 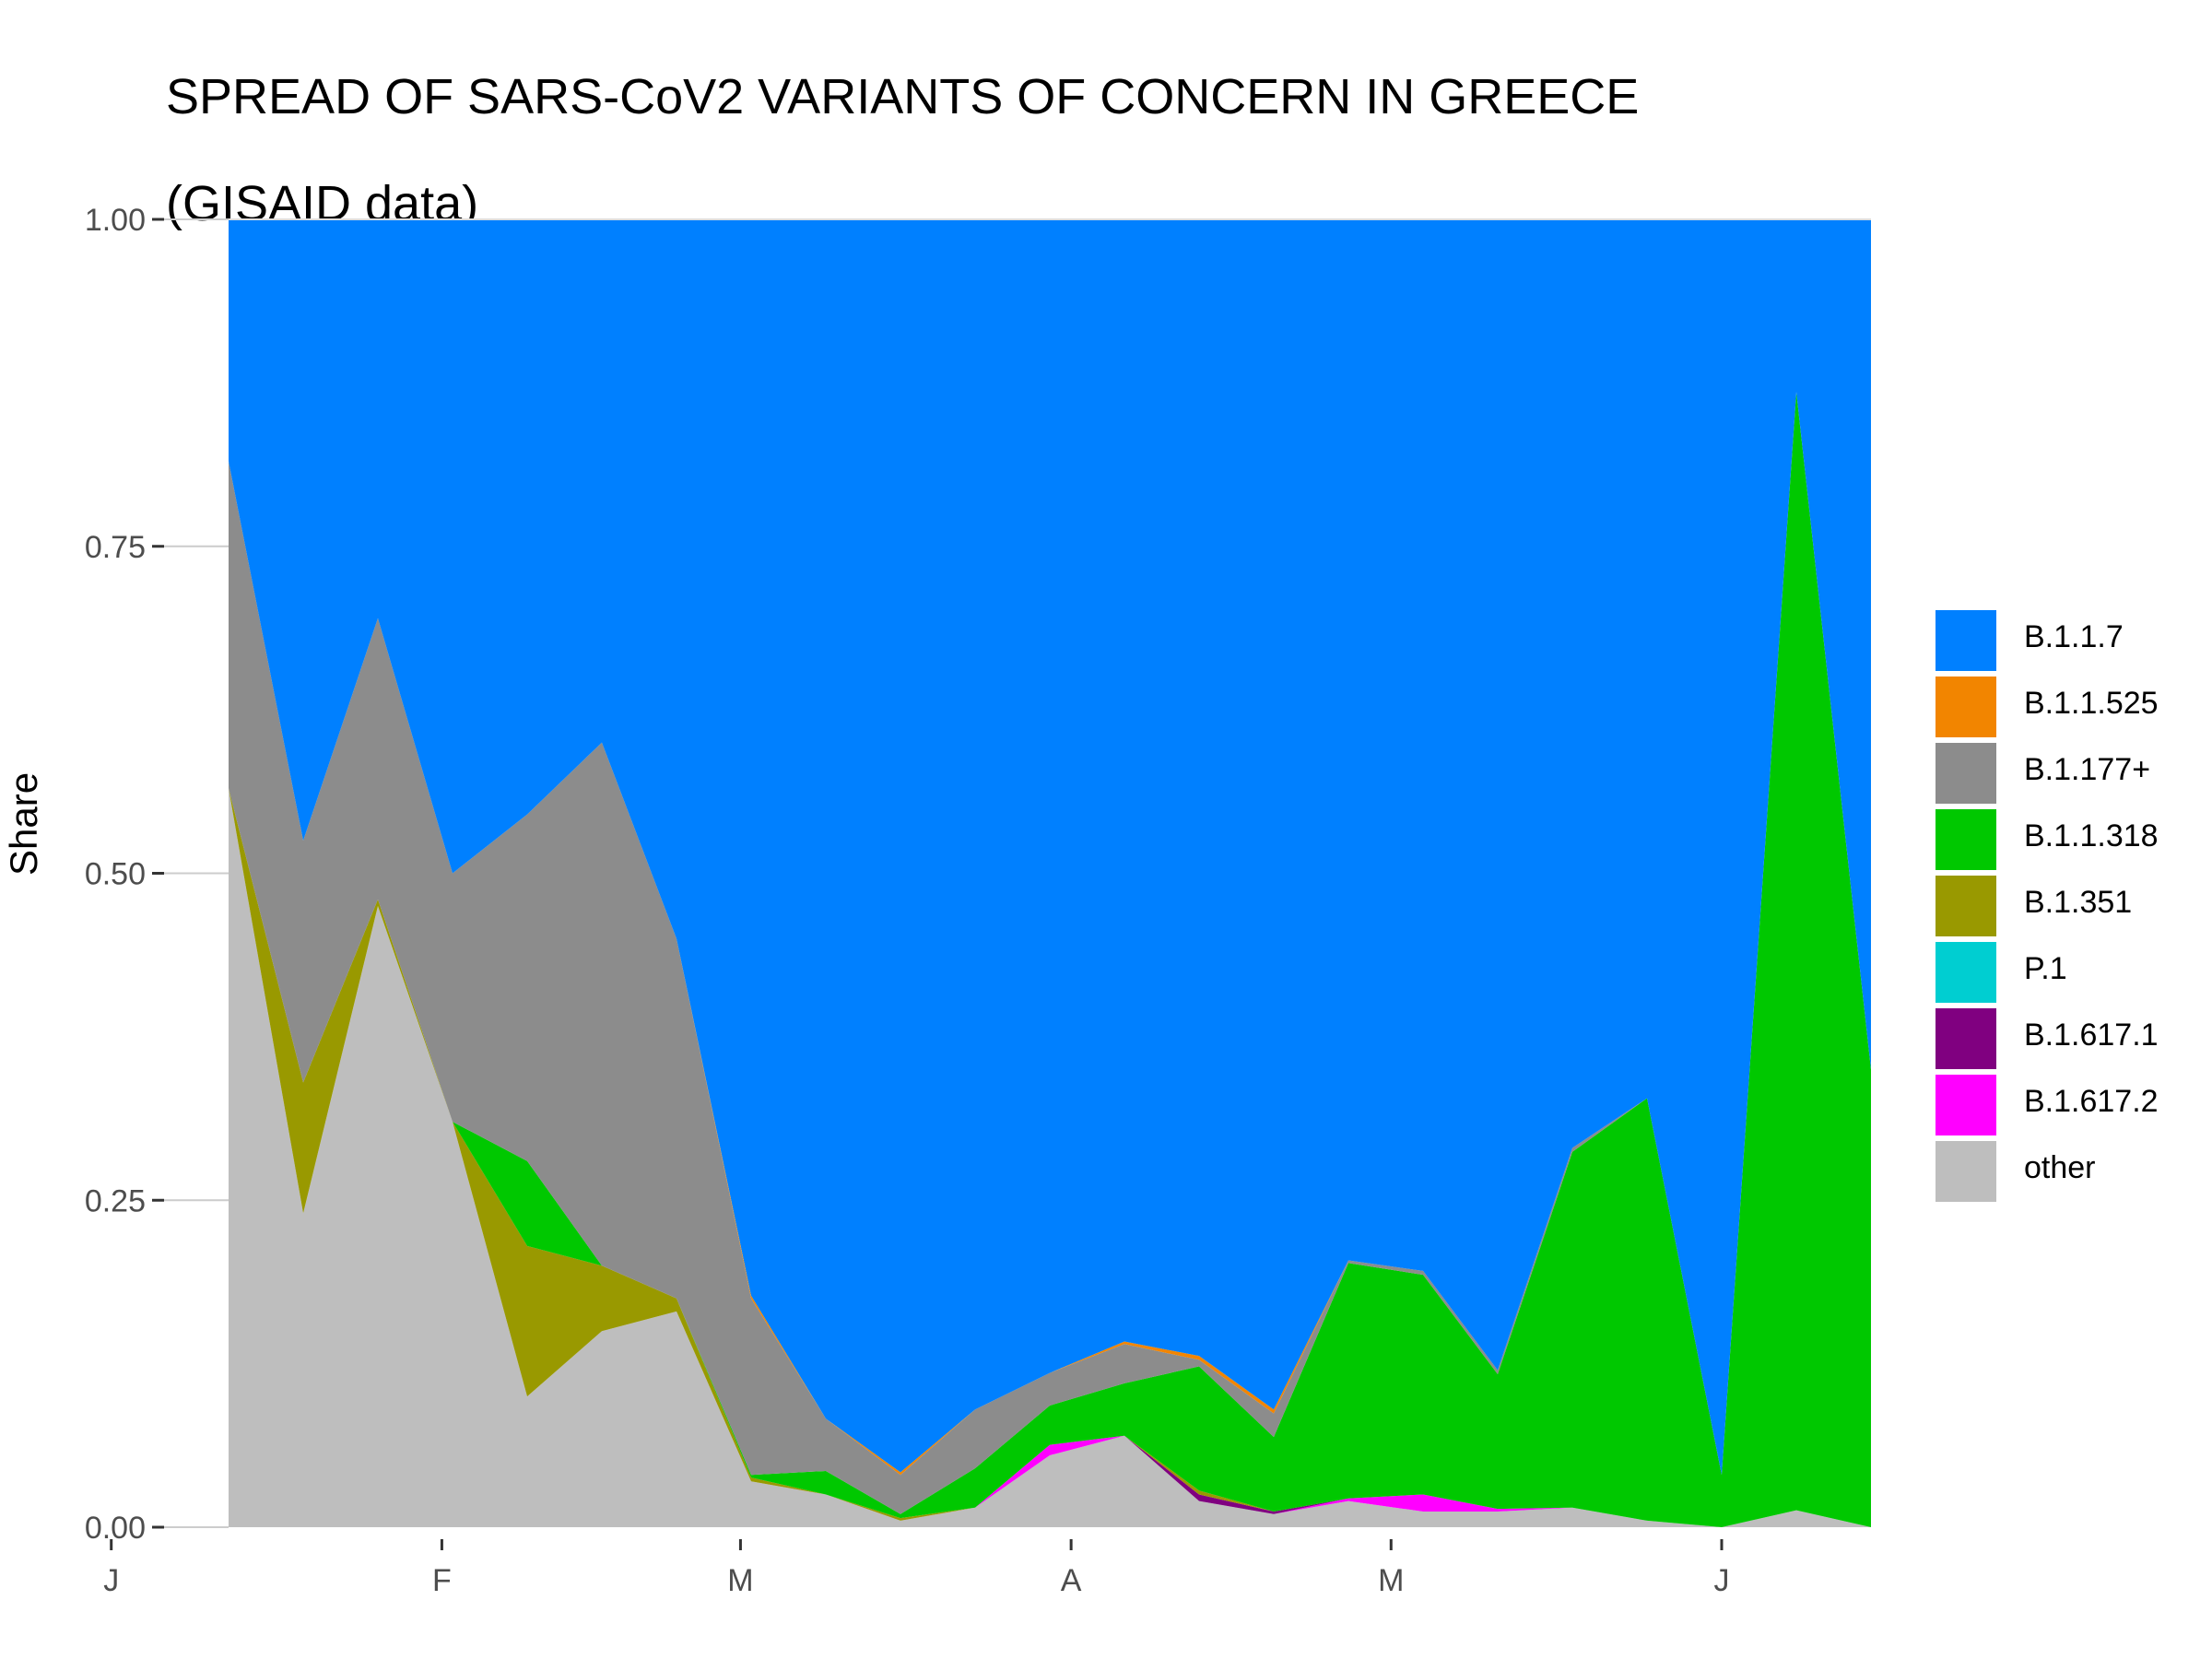 What do you see at coordinates (2045, 968) in the screenshot?
I see `legend-label: P.1` at bounding box center [2045, 968].